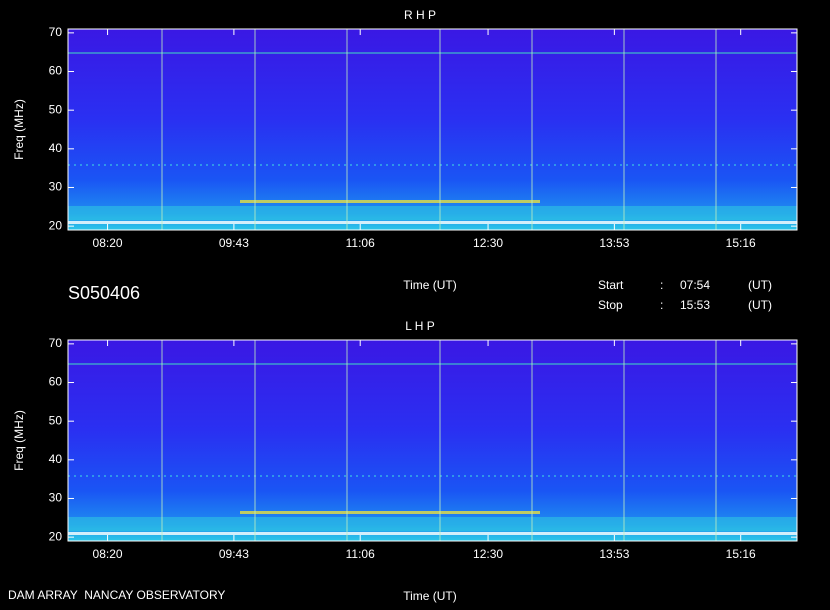  What do you see at coordinates (695, 285) in the screenshot?
I see `info-time: 07:54` at bounding box center [695, 285].